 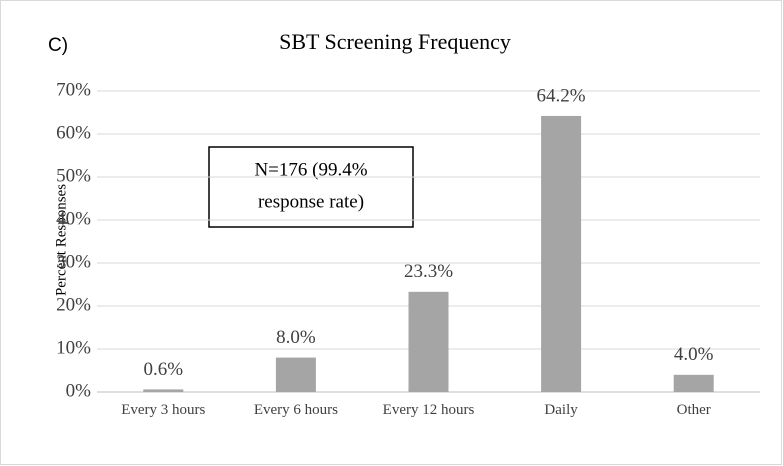 What do you see at coordinates (428, 410) in the screenshot?
I see `x-tick-label: Every 12 hours` at bounding box center [428, 410].